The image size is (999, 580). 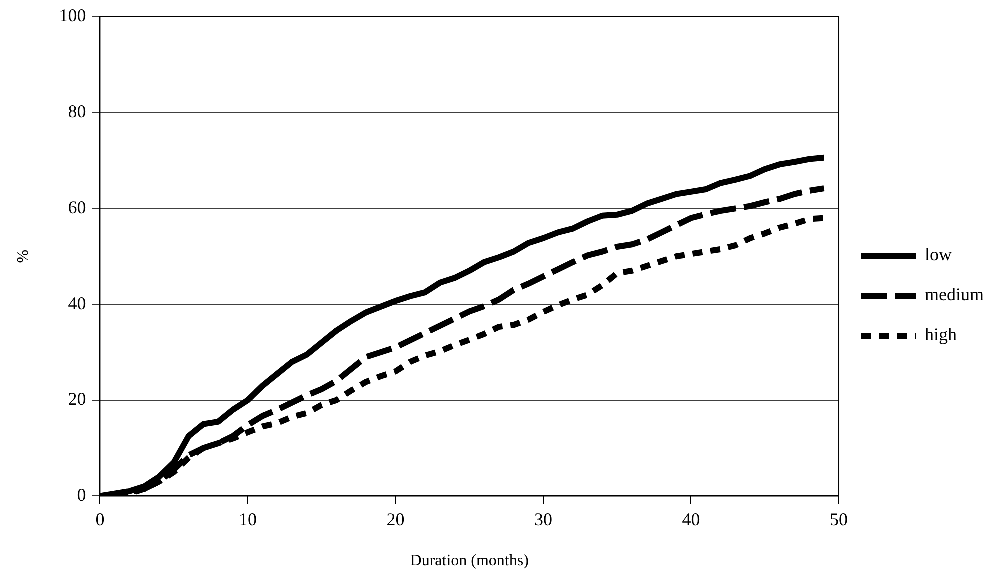 I want to click on x-tick-label: 20, so click(x=395, y=520).